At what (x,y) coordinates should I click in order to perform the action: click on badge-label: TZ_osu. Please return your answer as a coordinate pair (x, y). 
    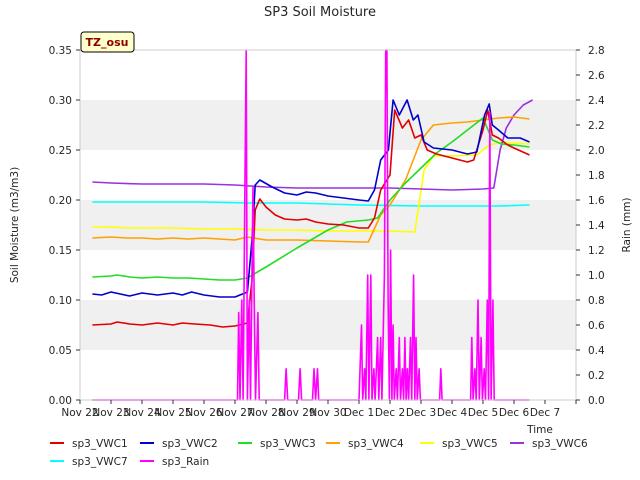
    Looking at the image, I should click on (107, 42).